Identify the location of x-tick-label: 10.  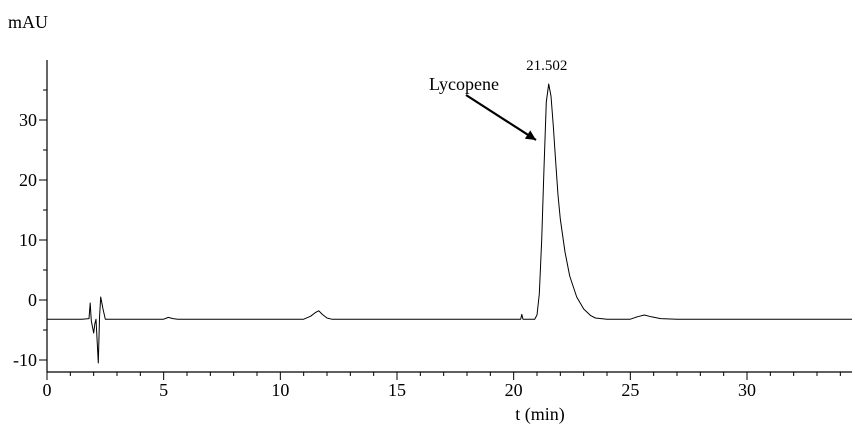
(280, 390).